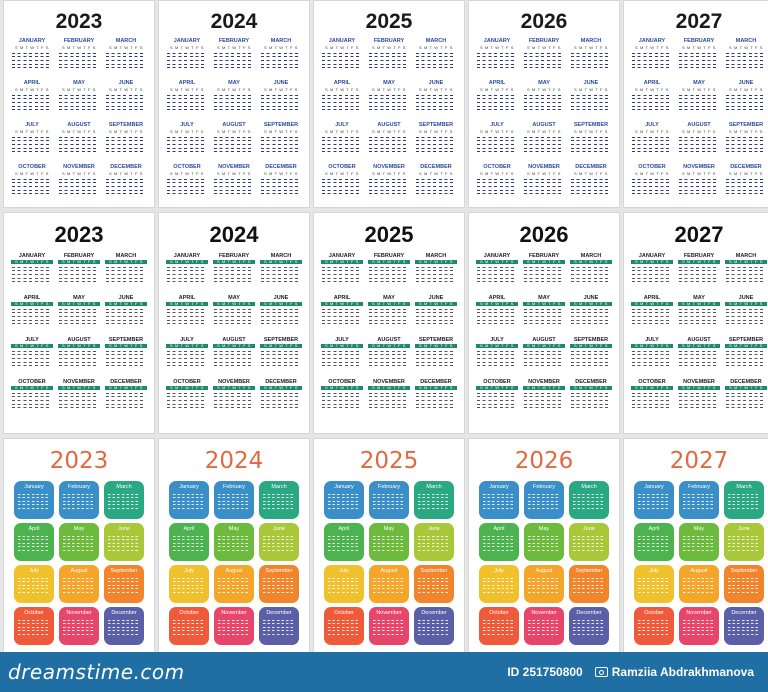 The width and height of the screenshot is (768, 692). I want to click on month-name: May, so click(389, 529).